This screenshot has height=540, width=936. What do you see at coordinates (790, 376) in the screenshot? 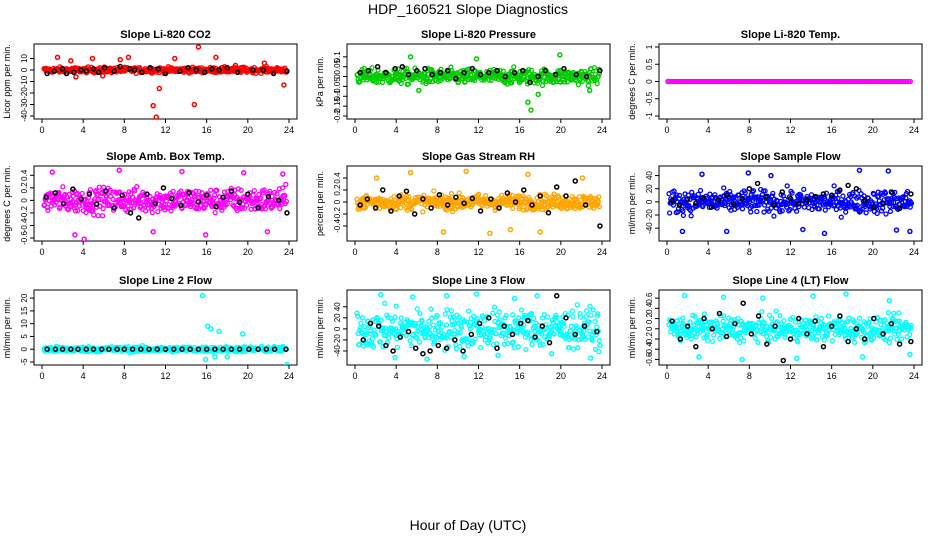
I see `x-tick-label: 12` at bounding box center [790, 376].